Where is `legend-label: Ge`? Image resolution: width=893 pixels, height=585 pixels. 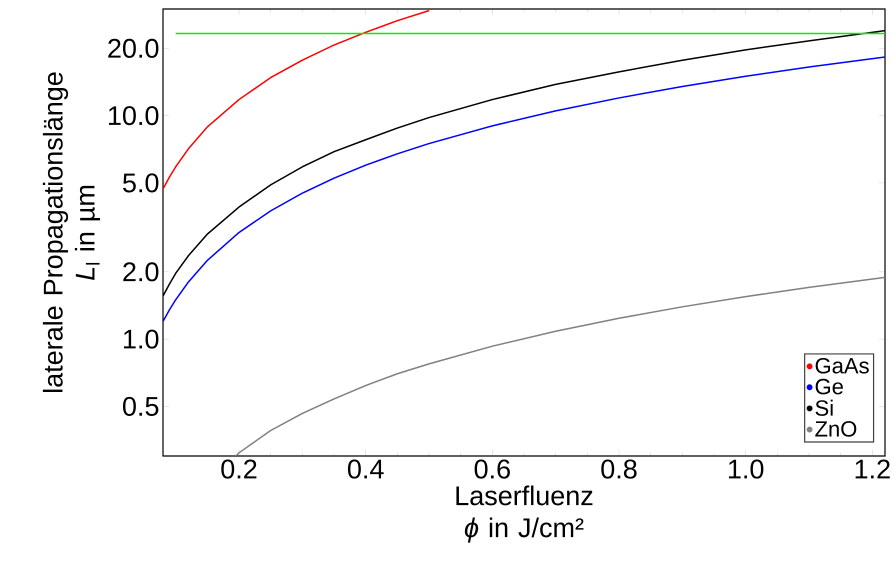
legend-label: Ge is located at coordinates (829, 386).